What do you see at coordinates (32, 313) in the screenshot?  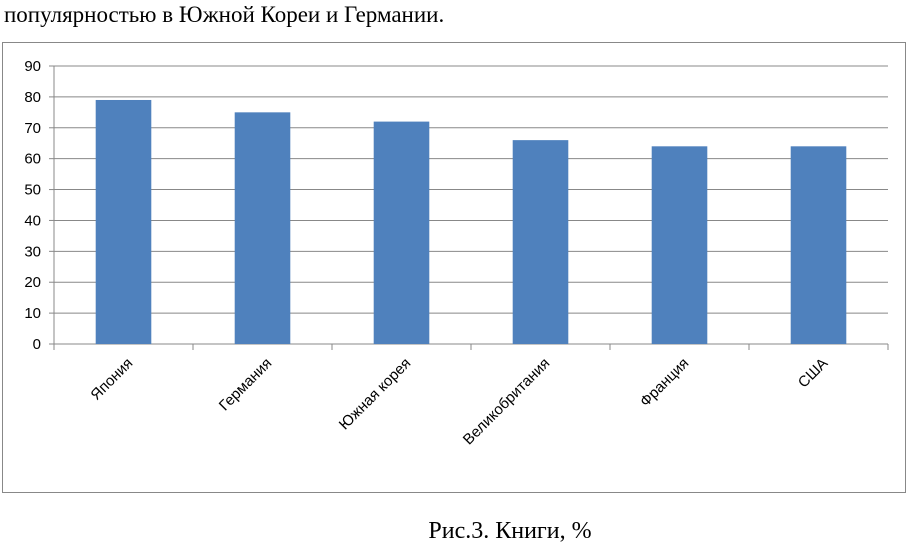 I see `y-tick-label: 10` at bounding box center [32, 313].